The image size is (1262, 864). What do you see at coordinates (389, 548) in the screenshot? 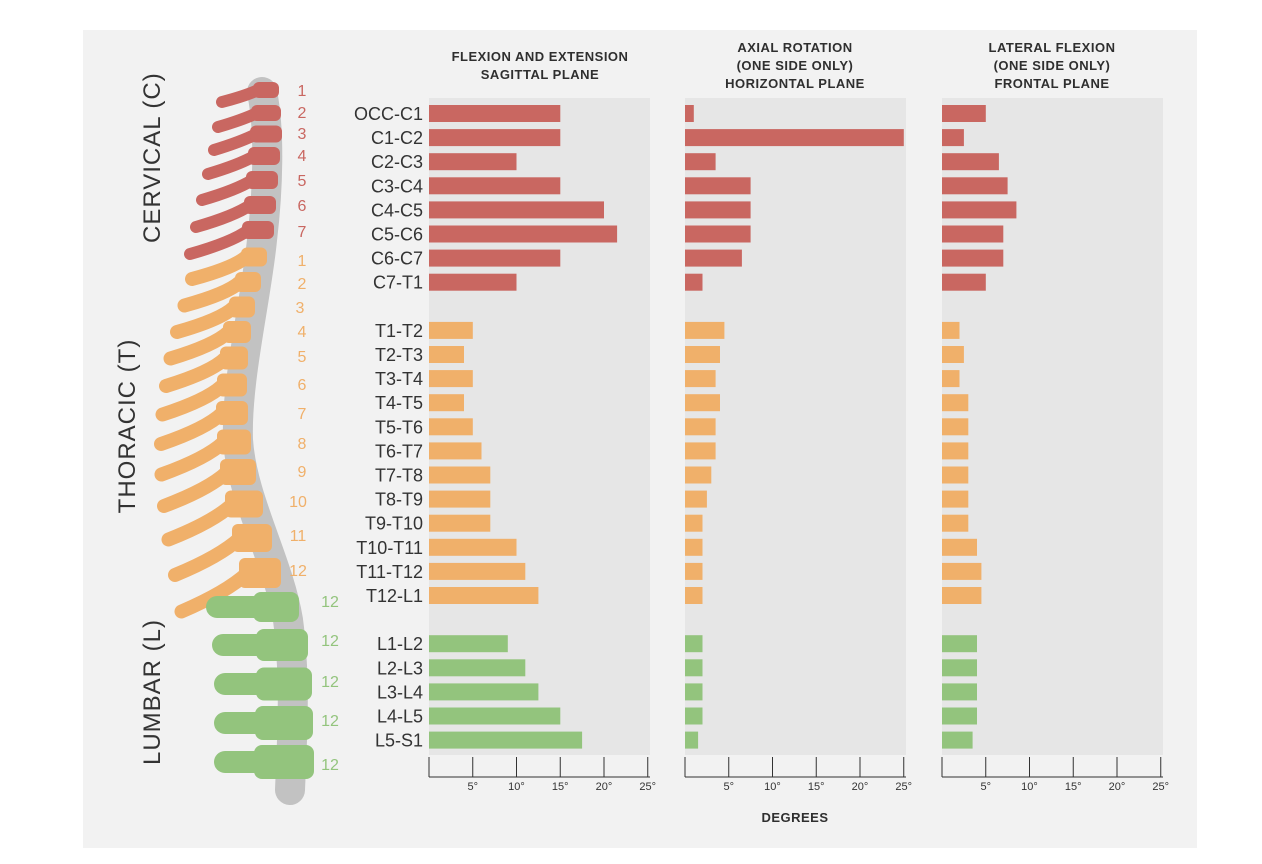
I see `segment-label: T10-T11` at bounding box center [389, 548].